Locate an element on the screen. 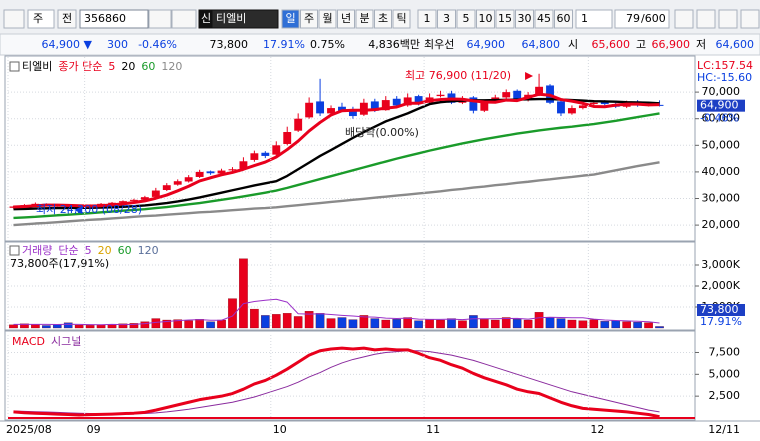 This screenshot has height=441, width=760. y-tick-label: 3,000K is located at coordinates (720, 264).